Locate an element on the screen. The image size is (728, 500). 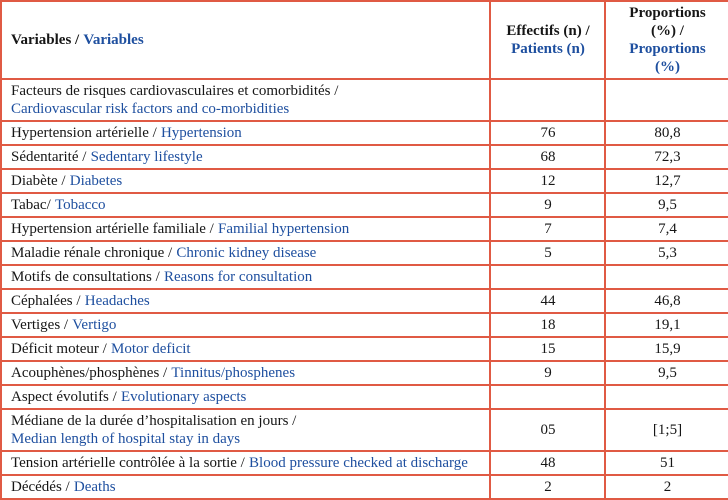
table-row-headaches: Céphalées / Headaches 44 46,8 is located at coordinates (364, 301).